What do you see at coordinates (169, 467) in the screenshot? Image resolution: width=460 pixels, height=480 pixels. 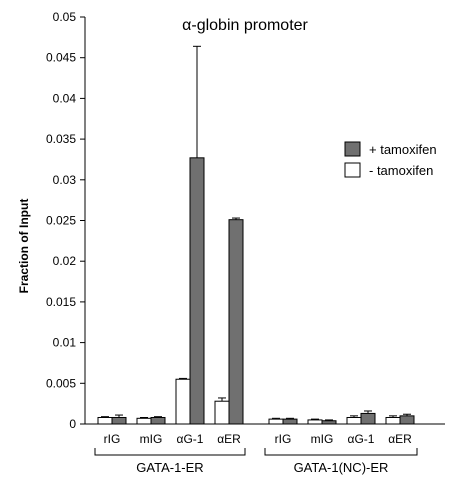 I see `group-label: GATA-1-ER` at bounding box center [169, 467].